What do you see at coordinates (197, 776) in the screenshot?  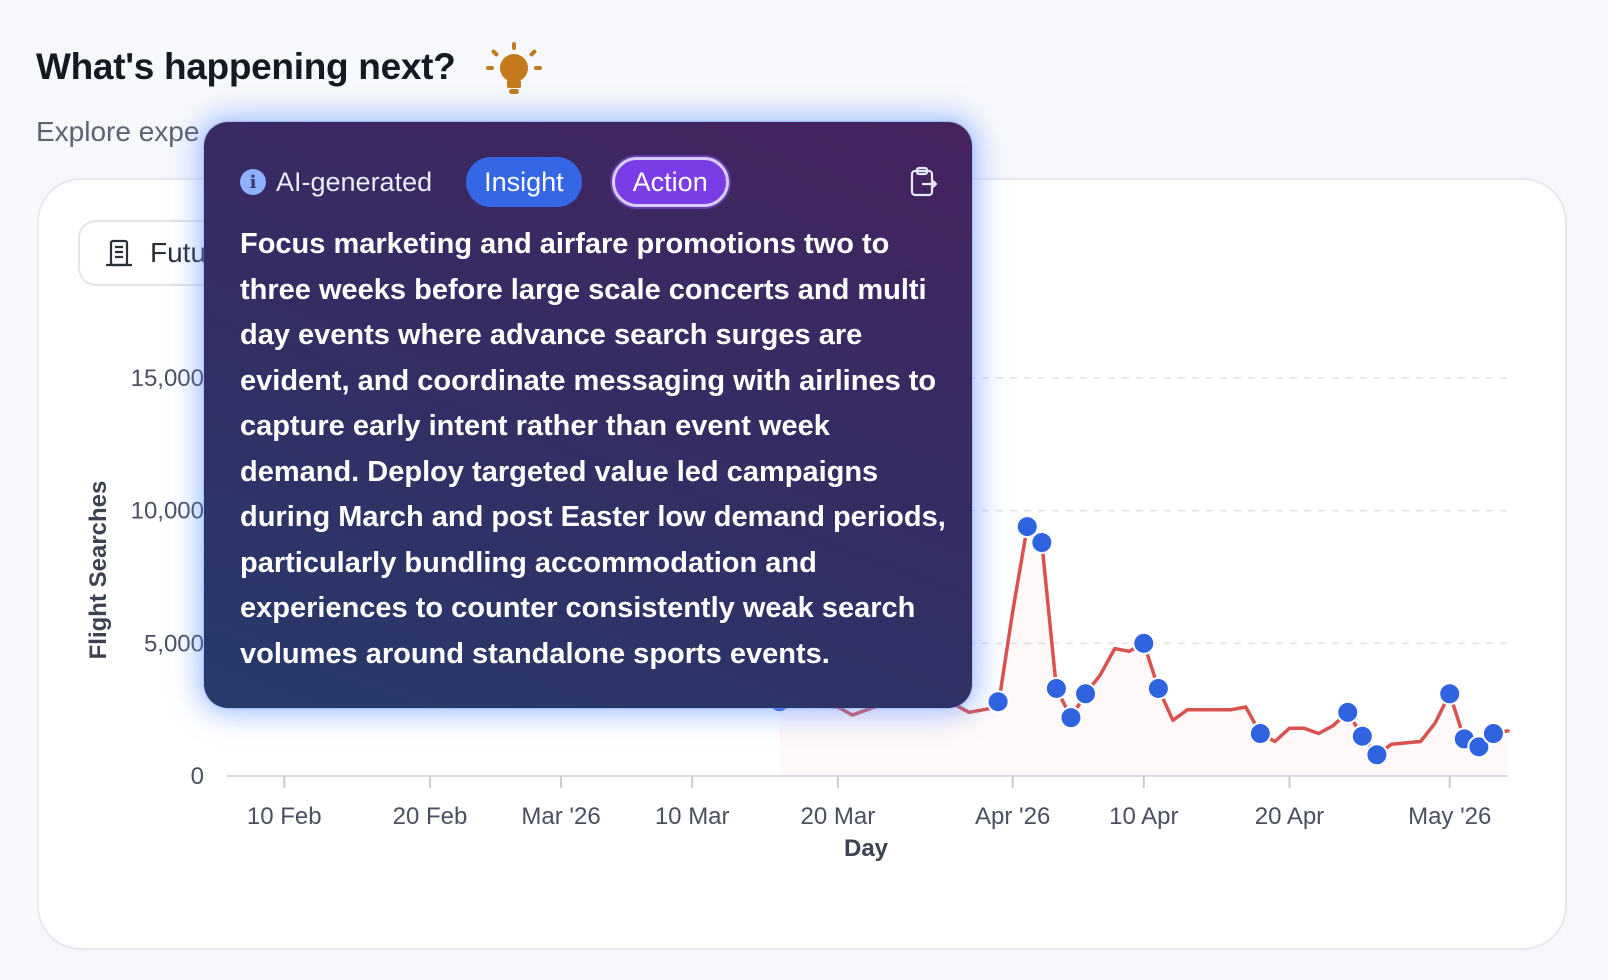 I see `y-tick-label: 0` at bounding box center [197, 776].